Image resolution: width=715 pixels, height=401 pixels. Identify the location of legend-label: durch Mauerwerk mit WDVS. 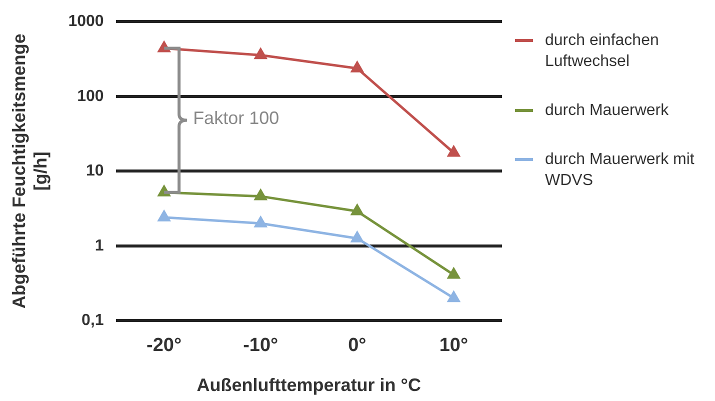
(620, 170).